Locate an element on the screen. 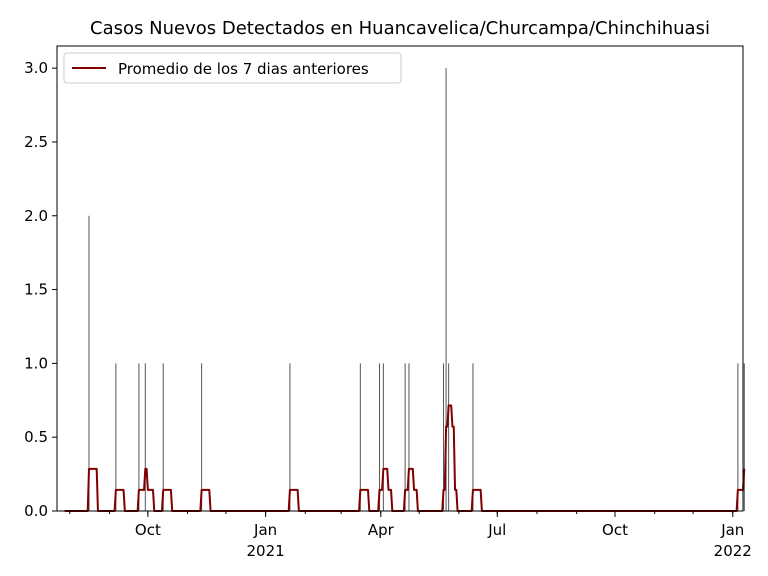  y-tick-label: 2.5 is located at coordinates (36, 142).